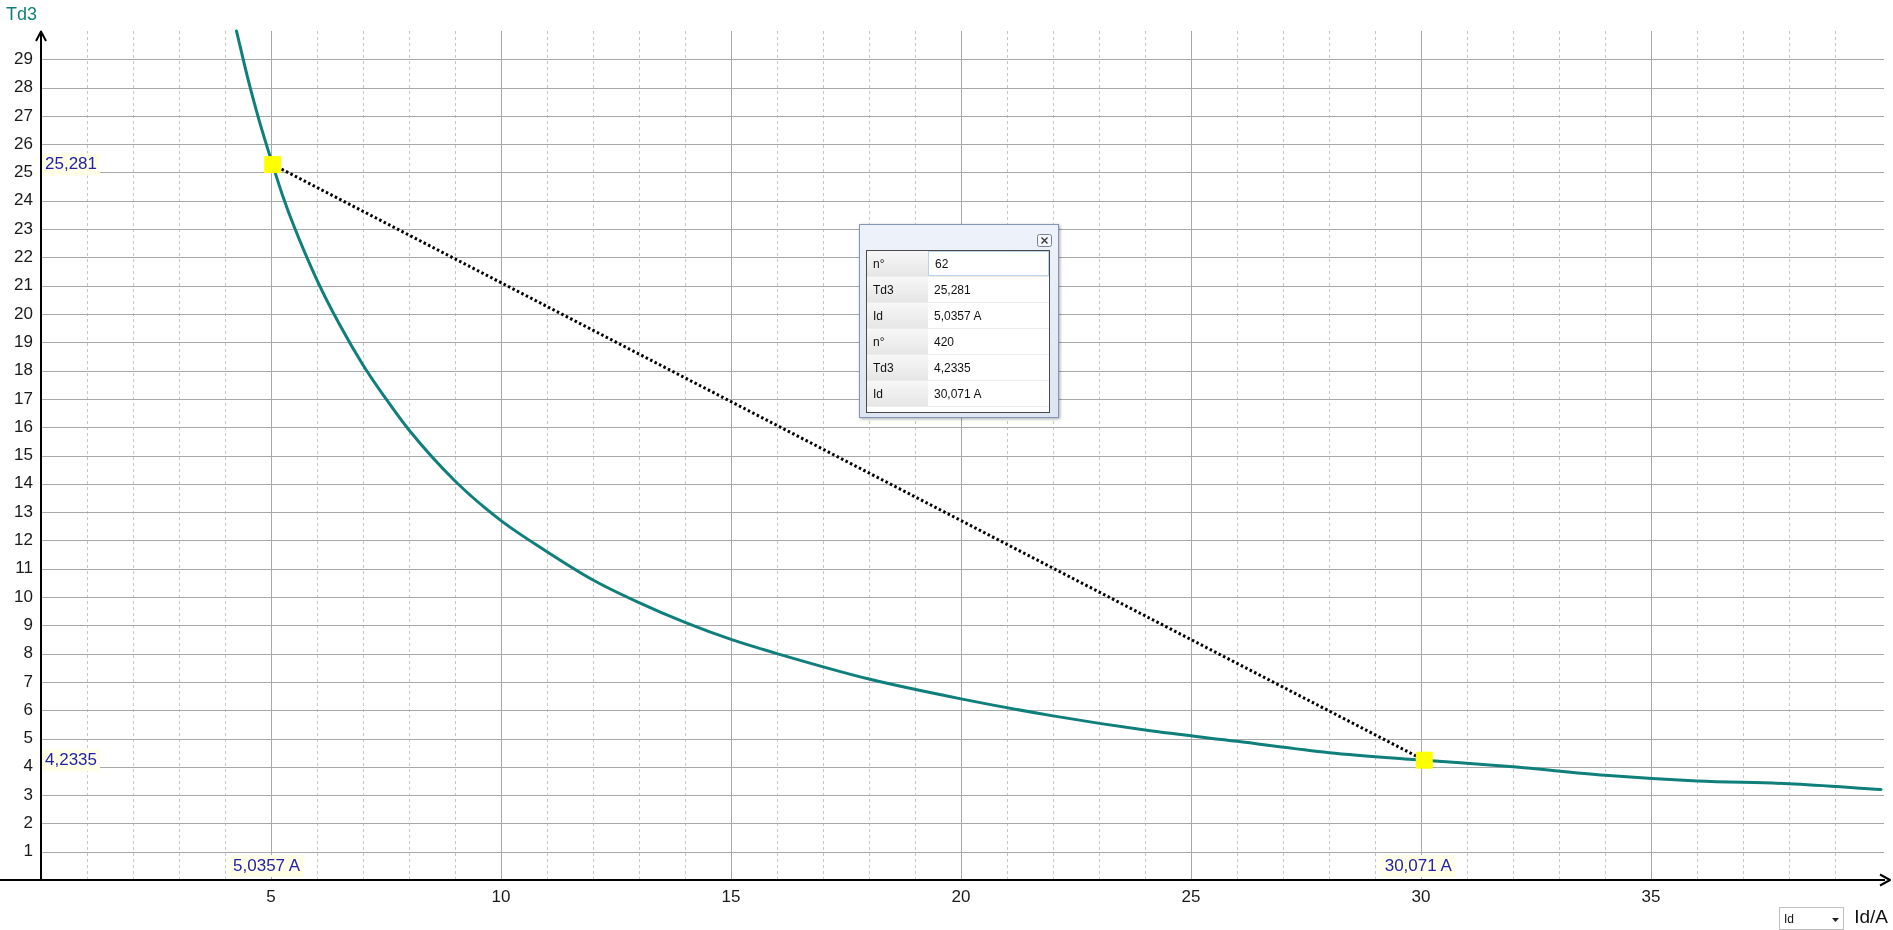  Describe the element at coordinates (28, 794) in the screenshot. I see `y-tick-label: 3` at that location.